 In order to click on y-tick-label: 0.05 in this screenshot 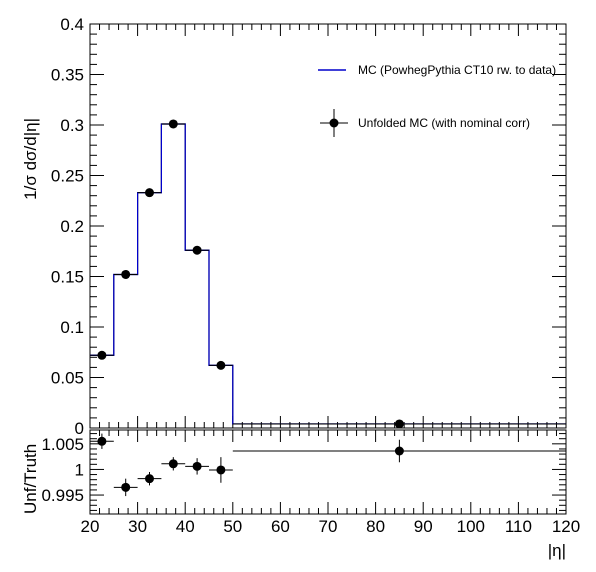, I will do `click(67, 378)`.